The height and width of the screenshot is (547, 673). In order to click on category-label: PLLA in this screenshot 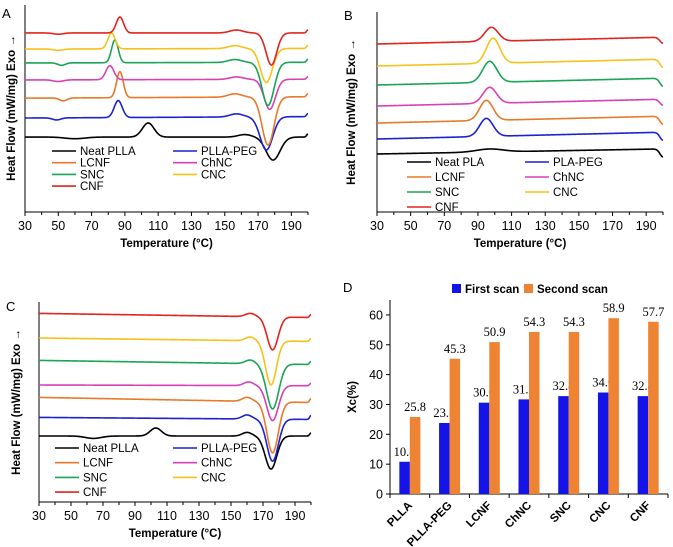, I will do `click(400, 515)`.